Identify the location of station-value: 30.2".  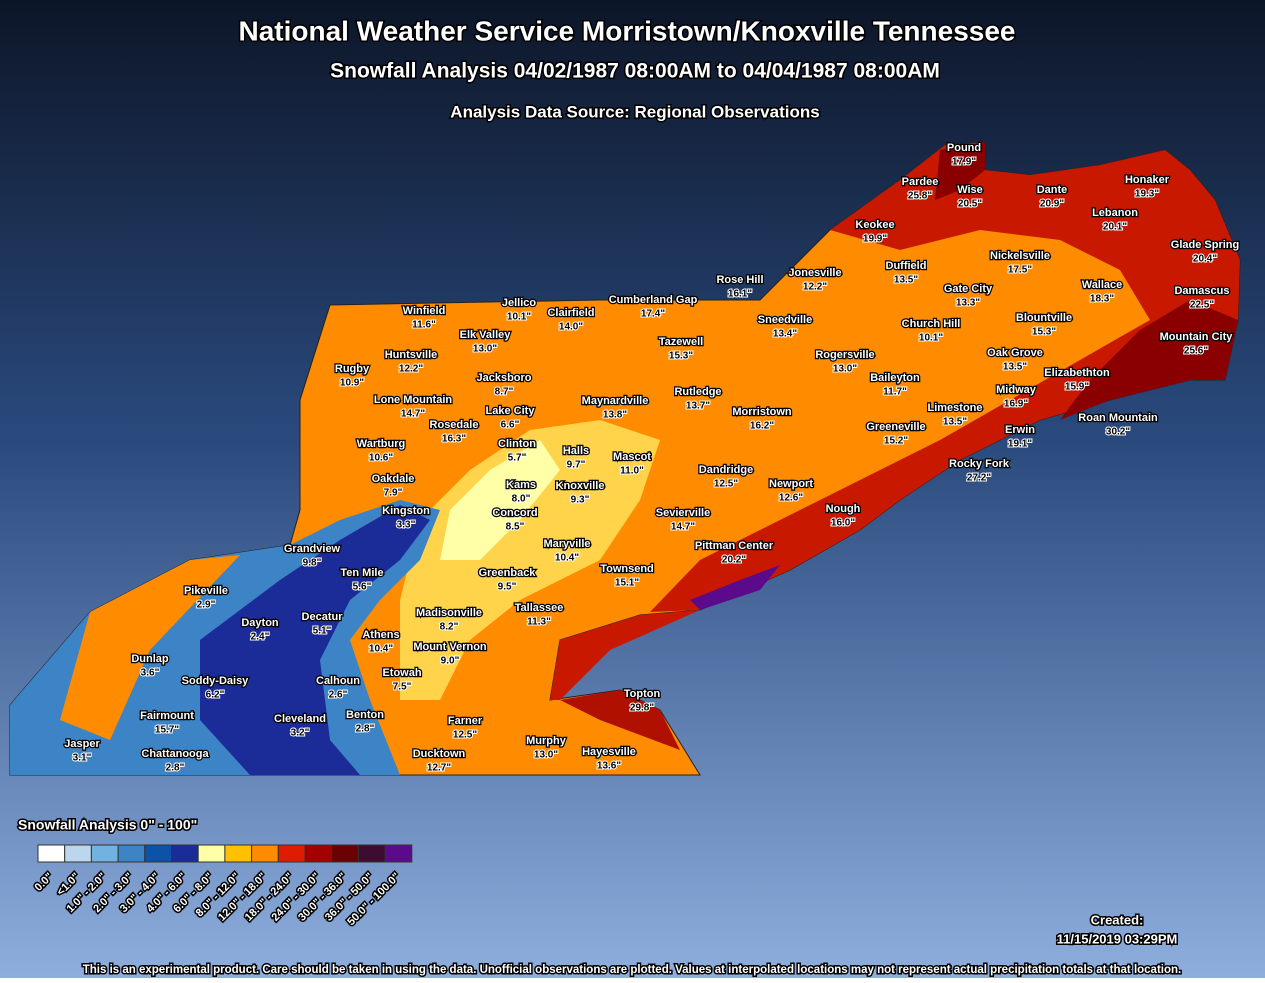
(1118, 432).